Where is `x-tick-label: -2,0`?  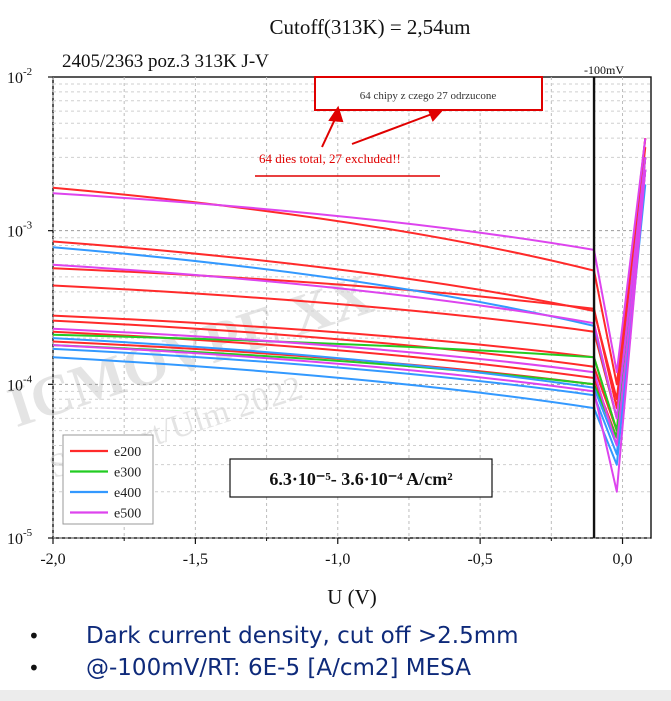 x-tick-label: -2,0 is located at coordinates (52, 559).